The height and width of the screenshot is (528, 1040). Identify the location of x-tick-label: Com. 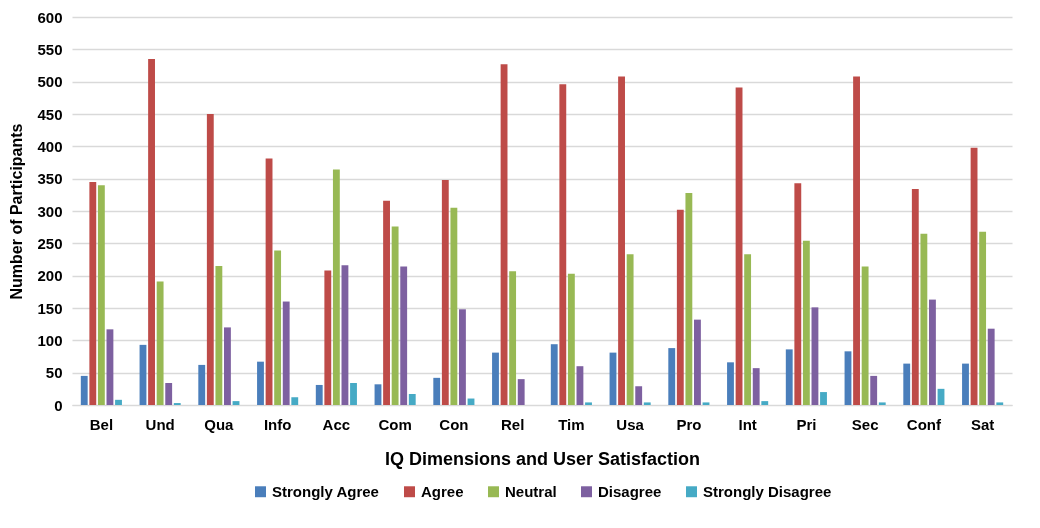
(395, 424).